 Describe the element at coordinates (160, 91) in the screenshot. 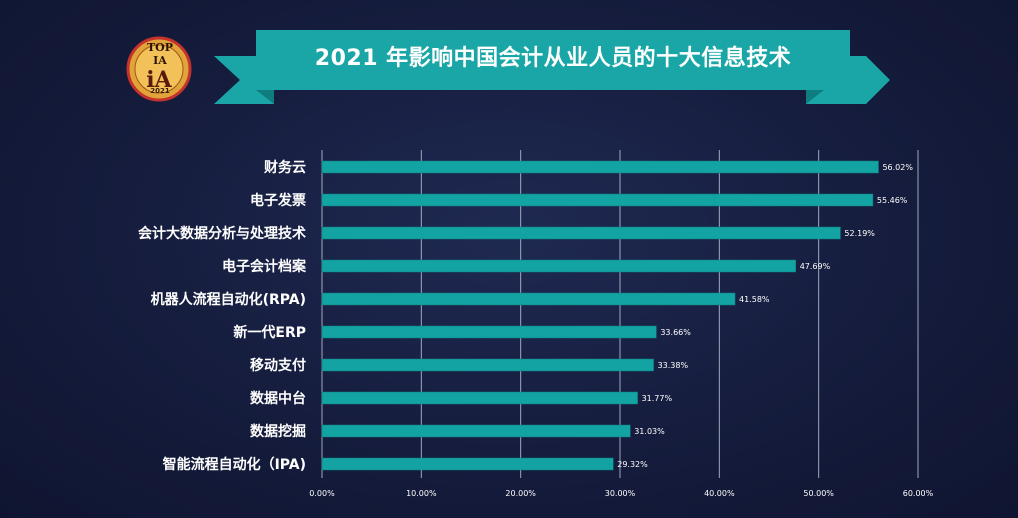

I see `logo-year: 2021` at that location.